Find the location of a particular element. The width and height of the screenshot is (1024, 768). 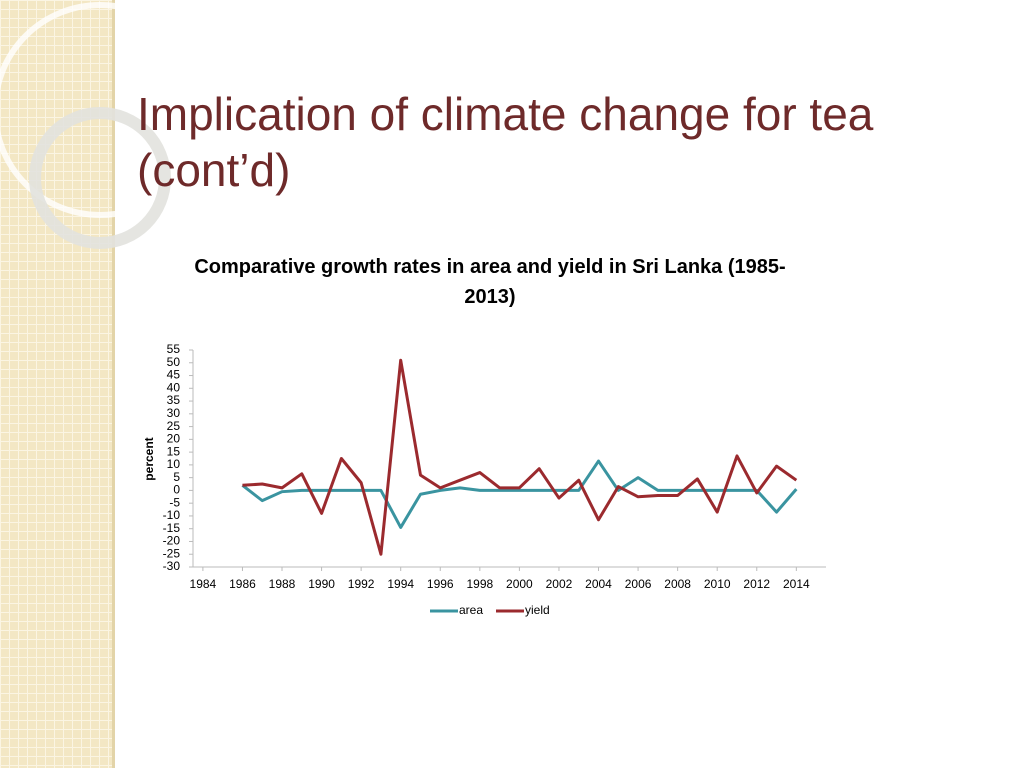

x-tick-label: 2002 is located at coordinates (559, 584).